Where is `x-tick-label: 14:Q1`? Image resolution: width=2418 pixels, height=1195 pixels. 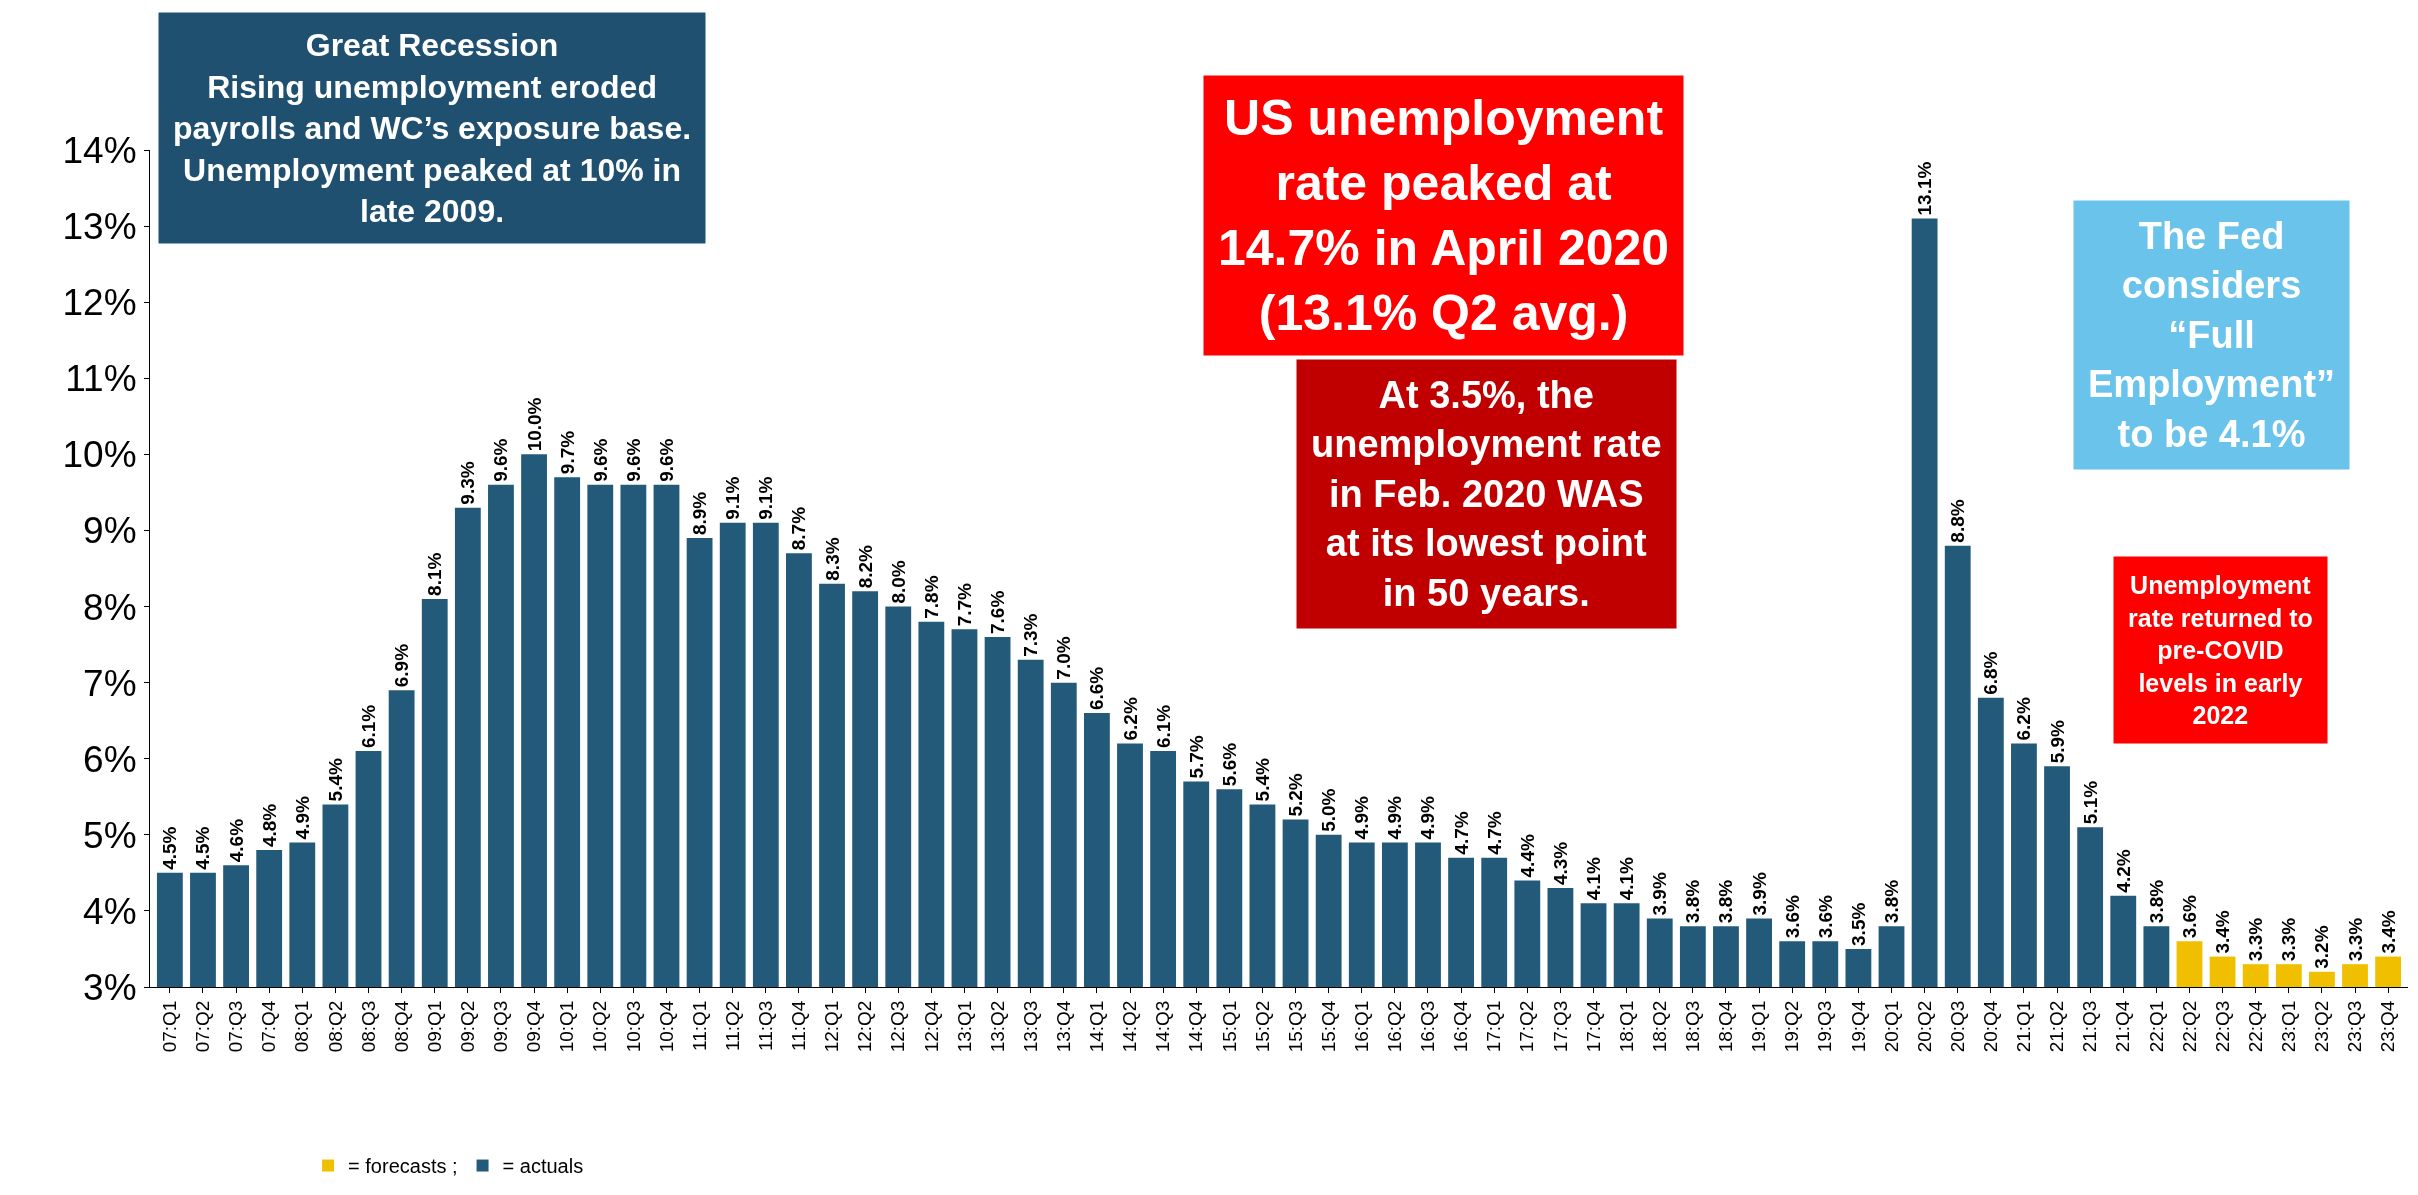 x-tick-label: 14:Q1 is located at coordinates (1097, 1026).